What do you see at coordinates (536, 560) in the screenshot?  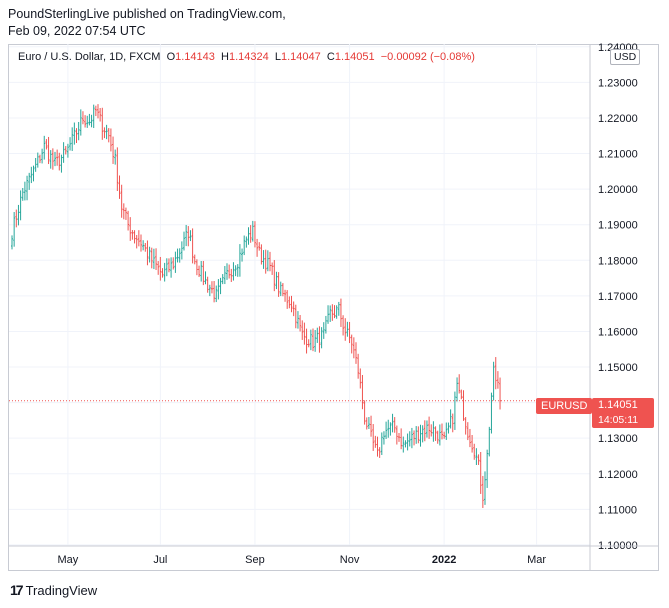 I see `time-tick-label: Mar` at bounding box center [536, 560].